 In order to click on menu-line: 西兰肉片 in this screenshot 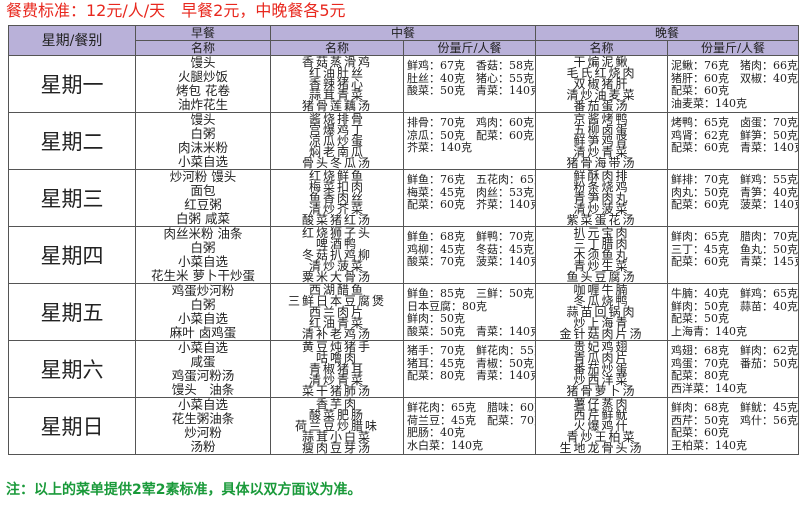, I will do `click(336, 311)`.